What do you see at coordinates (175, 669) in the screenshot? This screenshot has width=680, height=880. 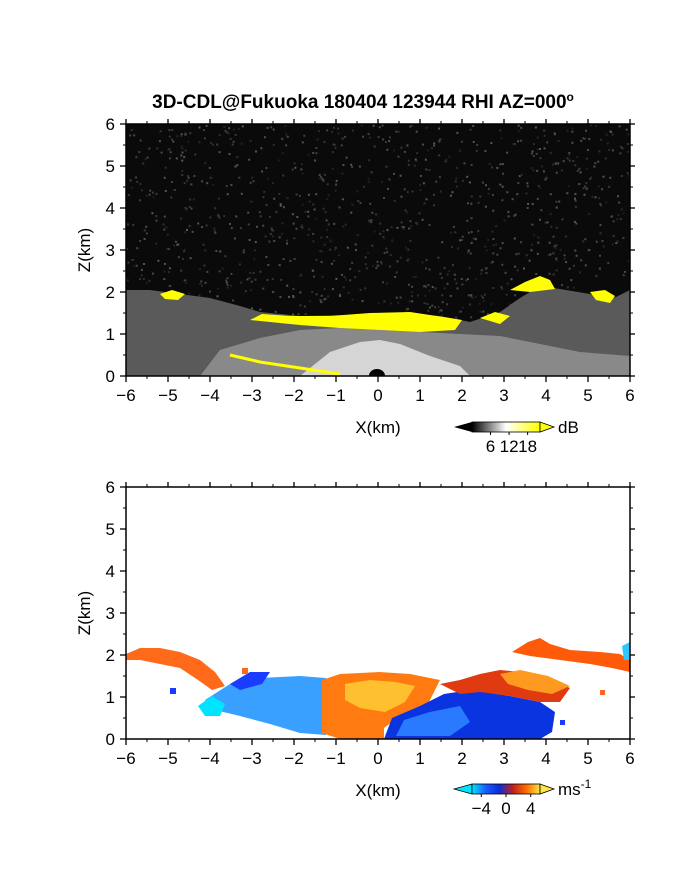 I see `velocity-left-elevated-layer` at bounding box center [175, 669].